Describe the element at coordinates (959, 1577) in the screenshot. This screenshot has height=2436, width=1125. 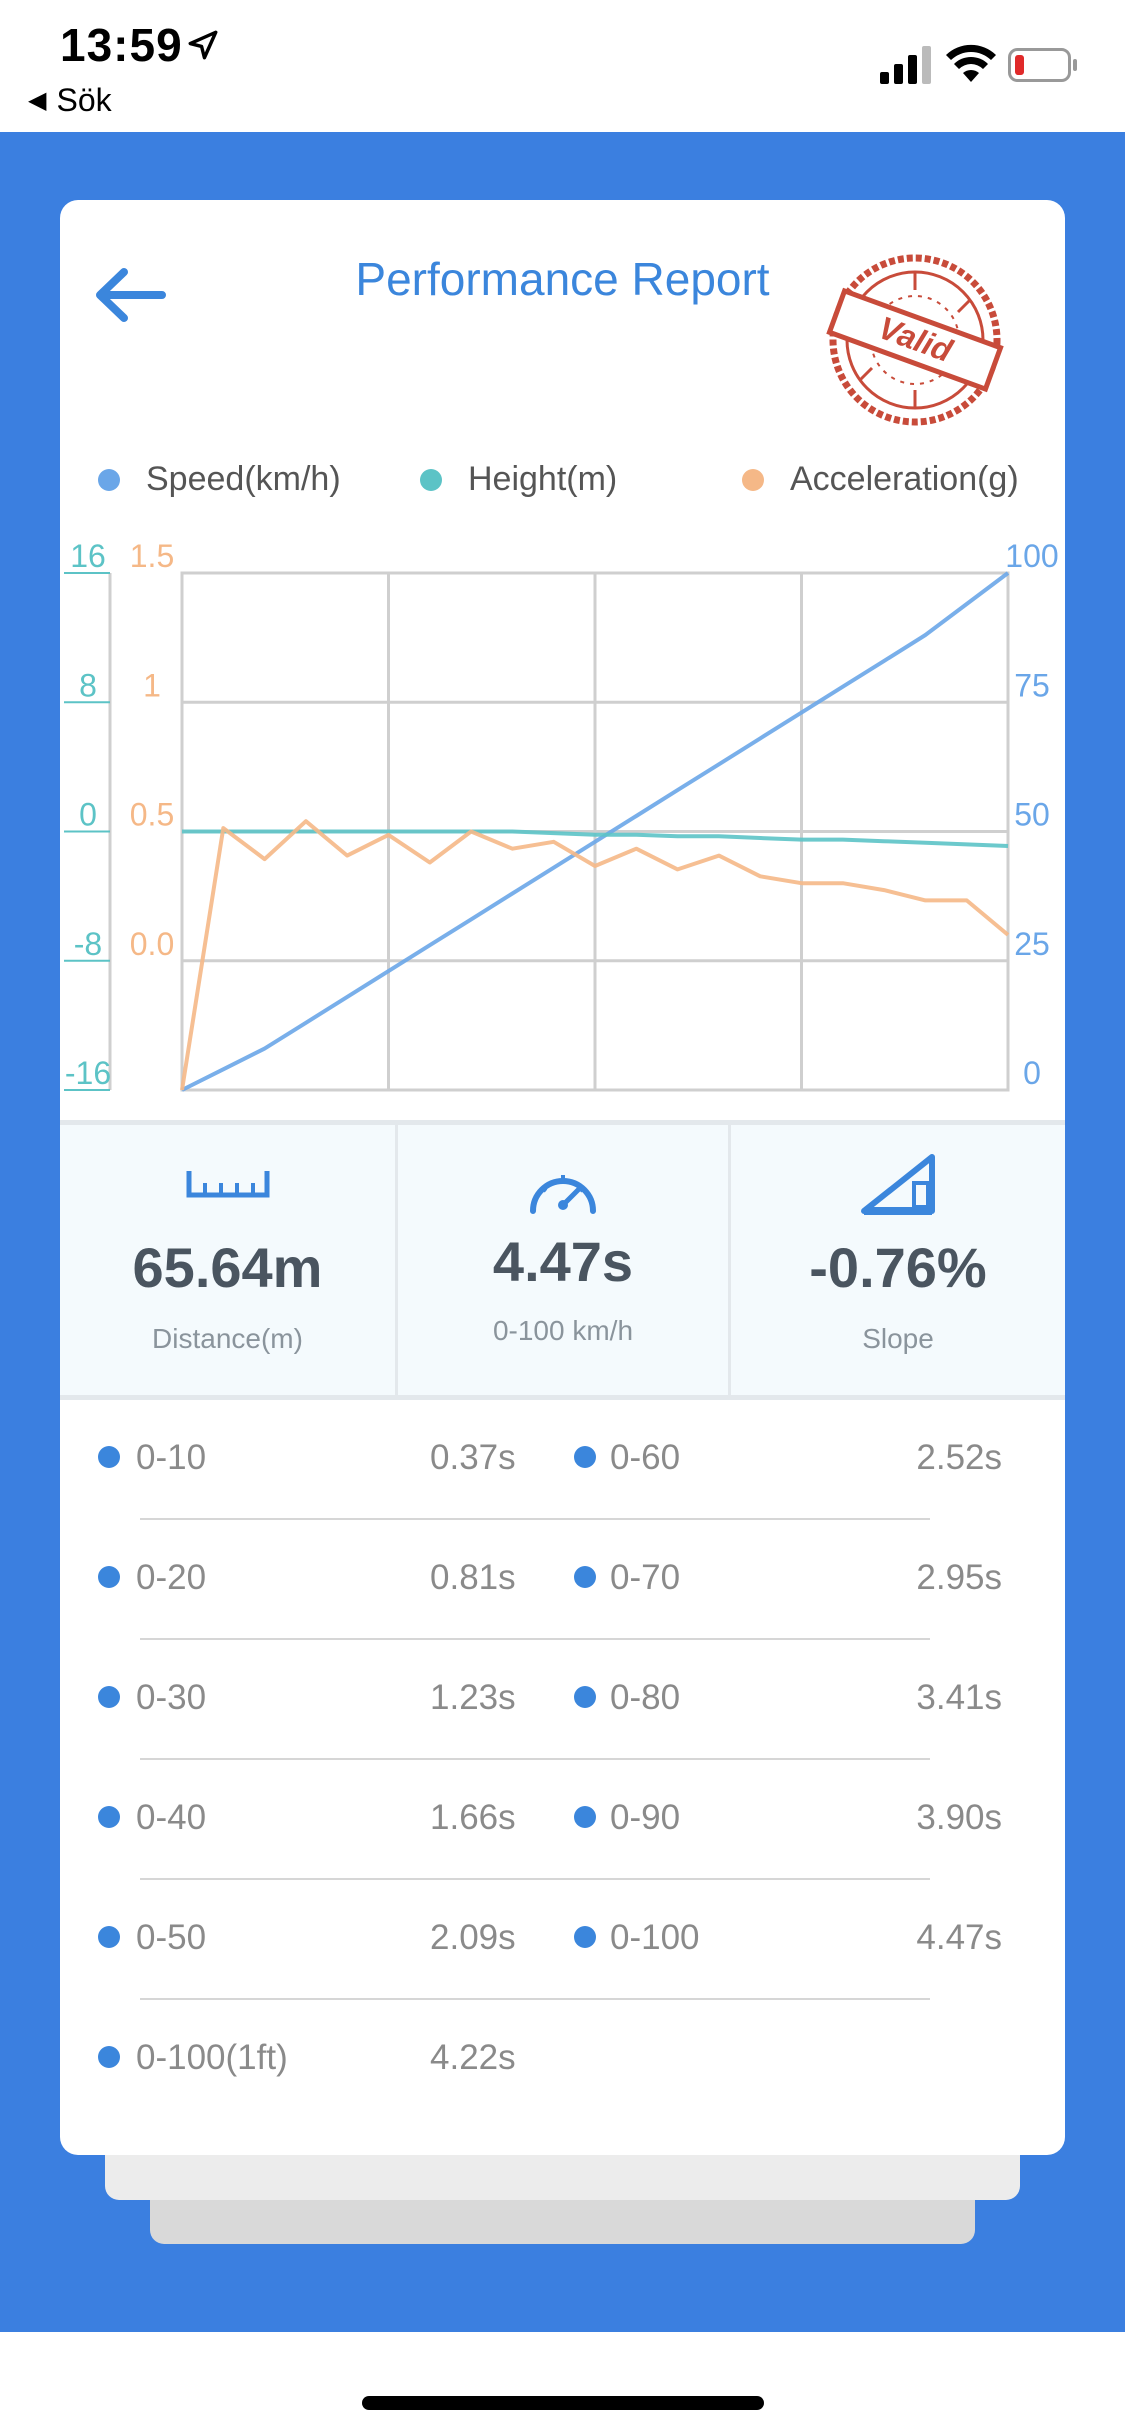
I see `split-time: 2.95s` at that location.